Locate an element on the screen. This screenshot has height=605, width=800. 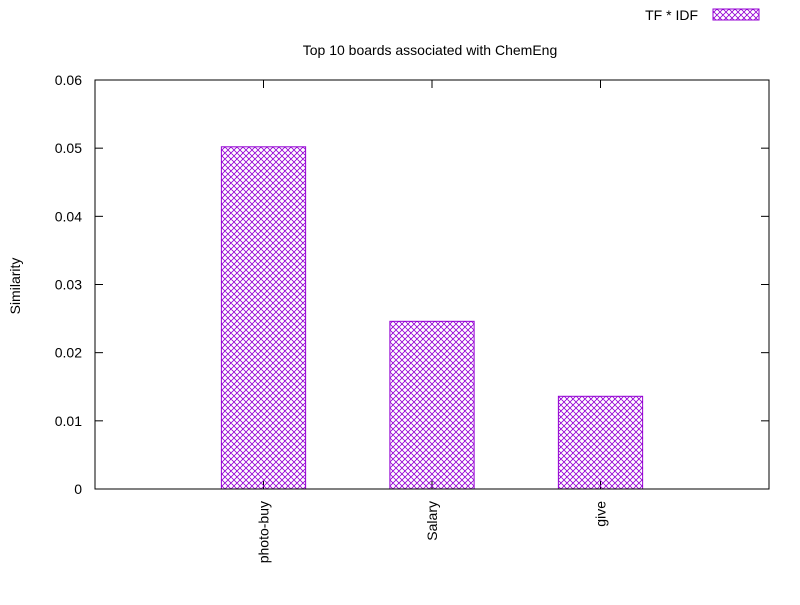
y-tick-label: 0.03 is located at coordinates (68, 285).